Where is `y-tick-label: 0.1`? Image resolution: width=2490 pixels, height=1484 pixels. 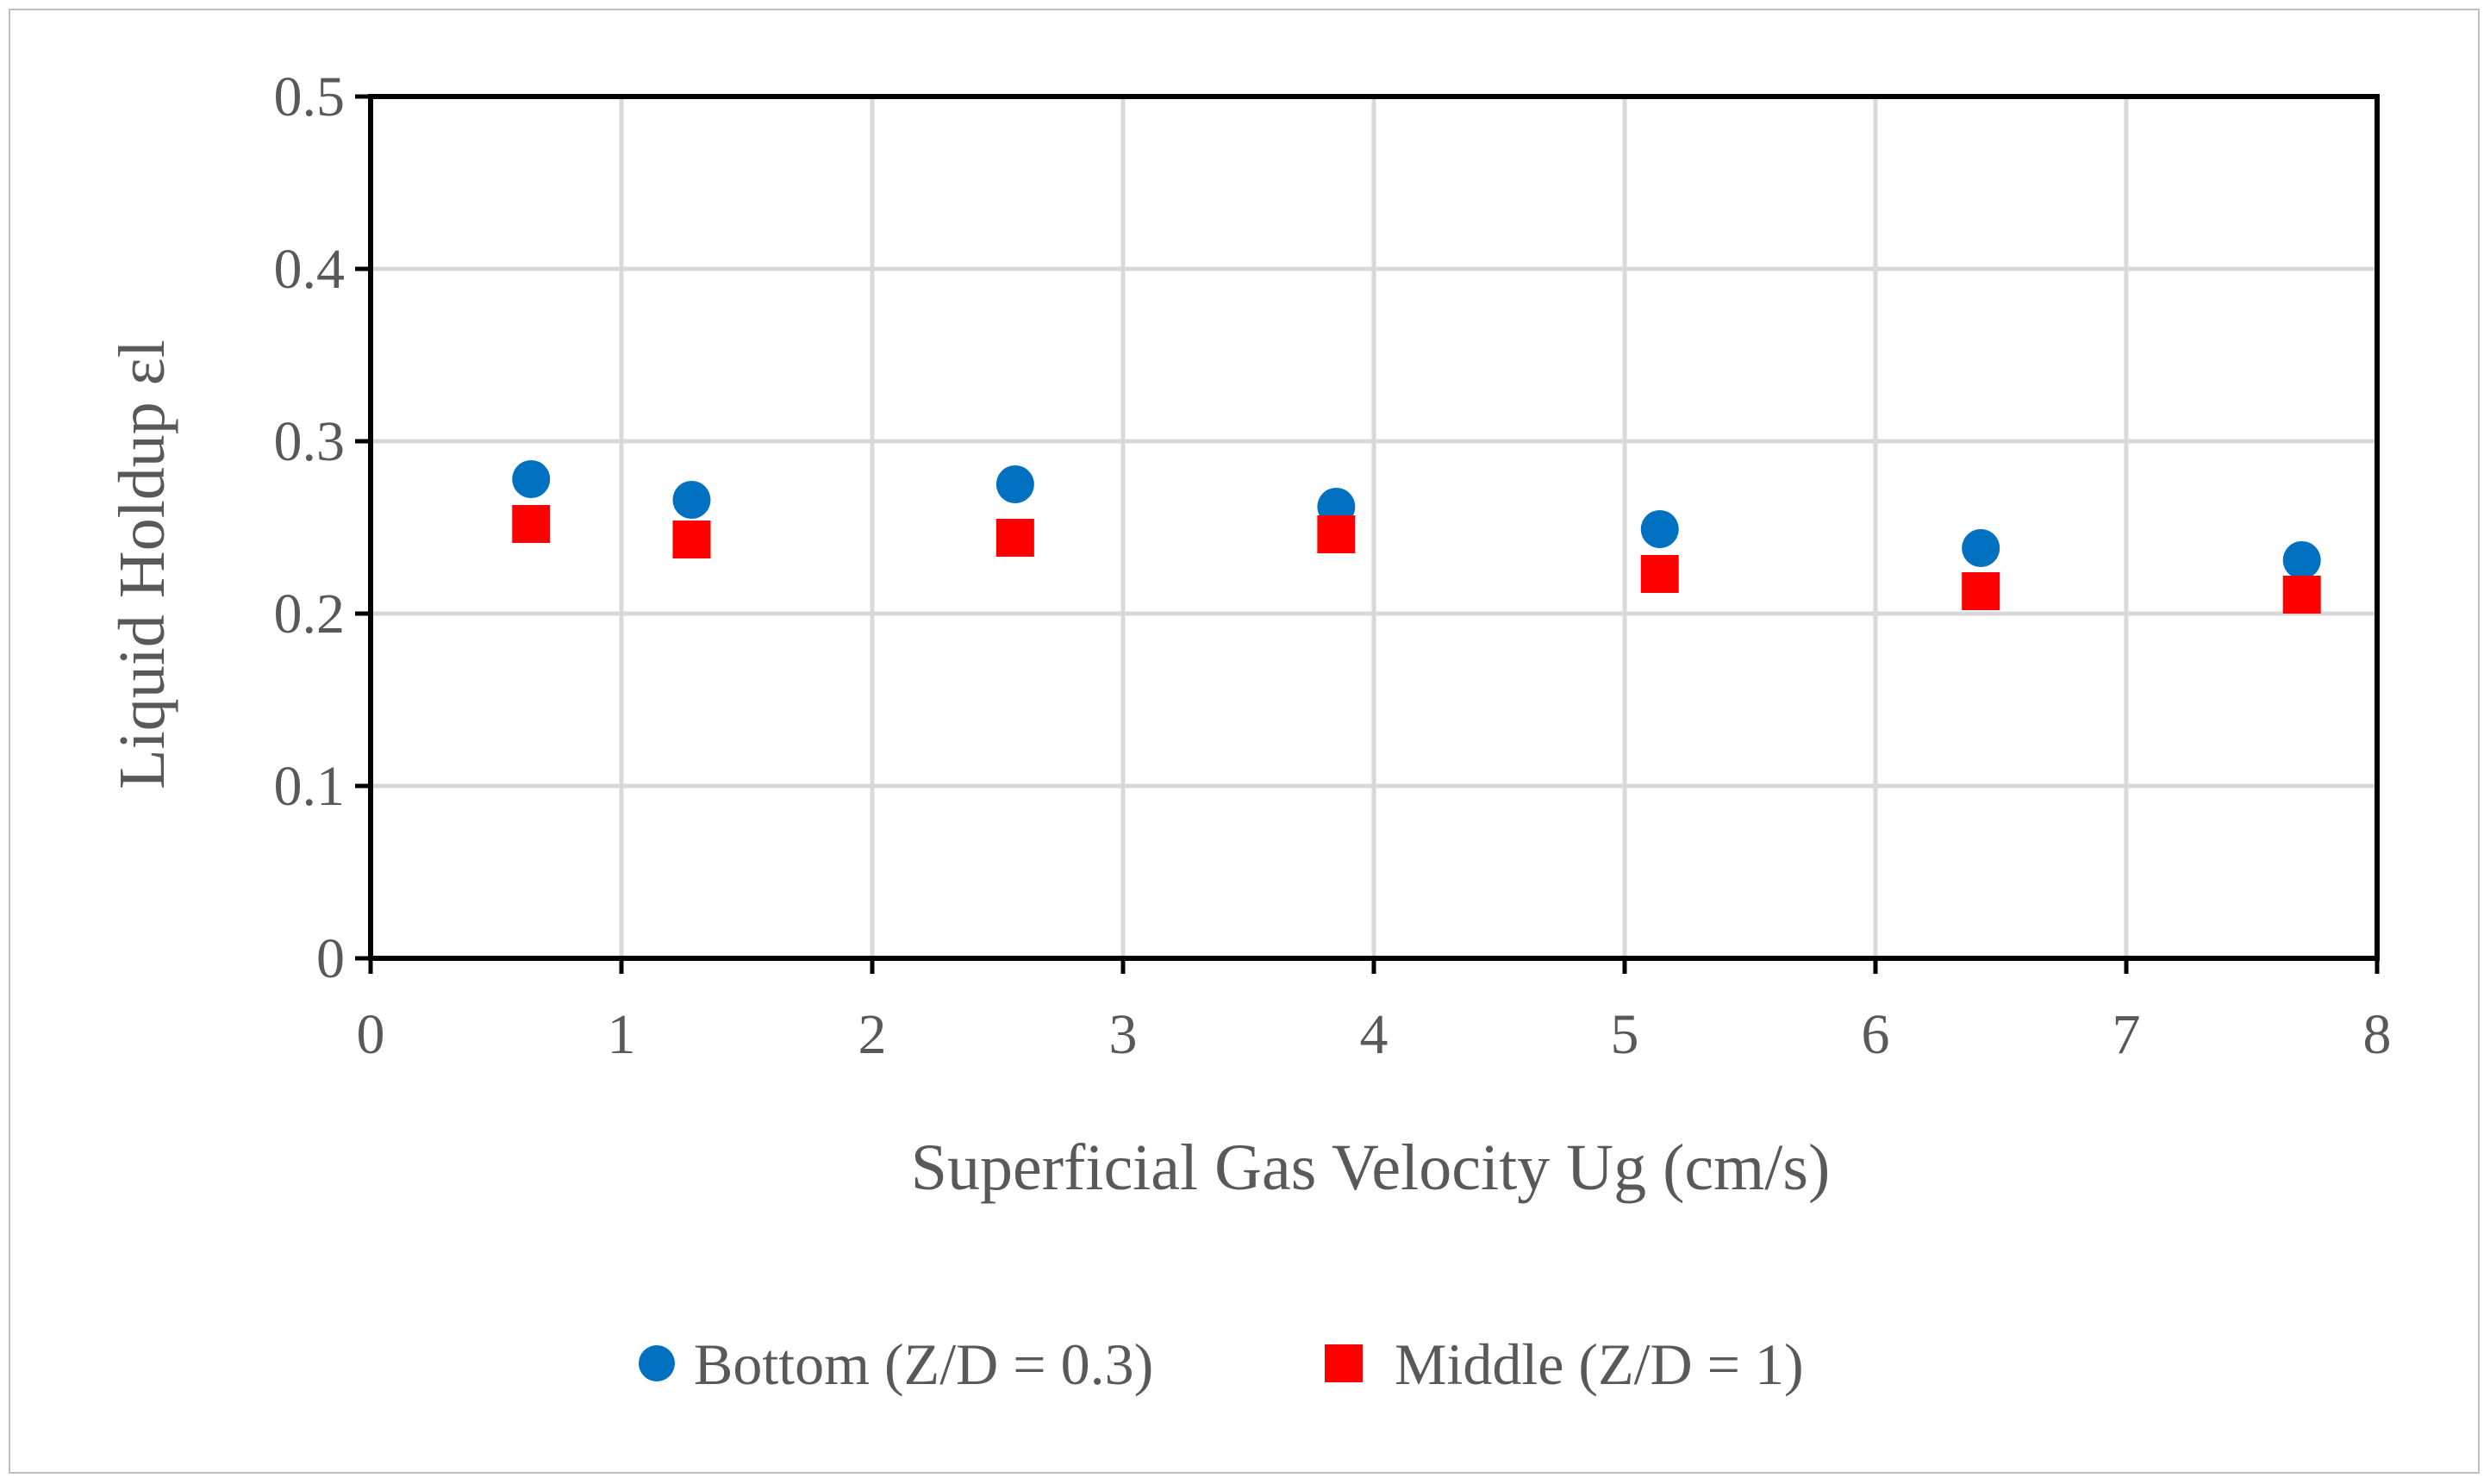
y-tick-label: 0.1 is located at coordinates (310, 787).